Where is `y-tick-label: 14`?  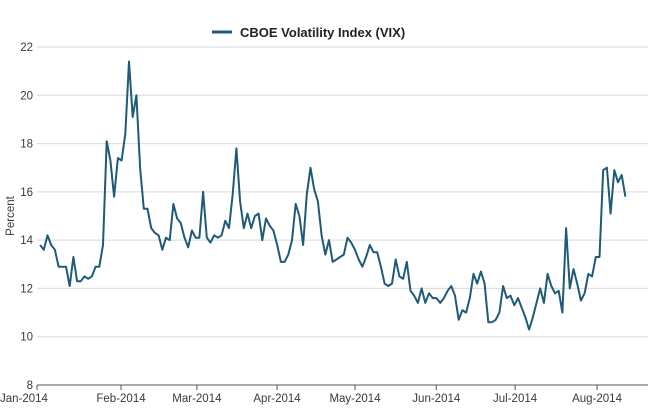
y-tick-label: 14 is located at coordinates (26, 241).